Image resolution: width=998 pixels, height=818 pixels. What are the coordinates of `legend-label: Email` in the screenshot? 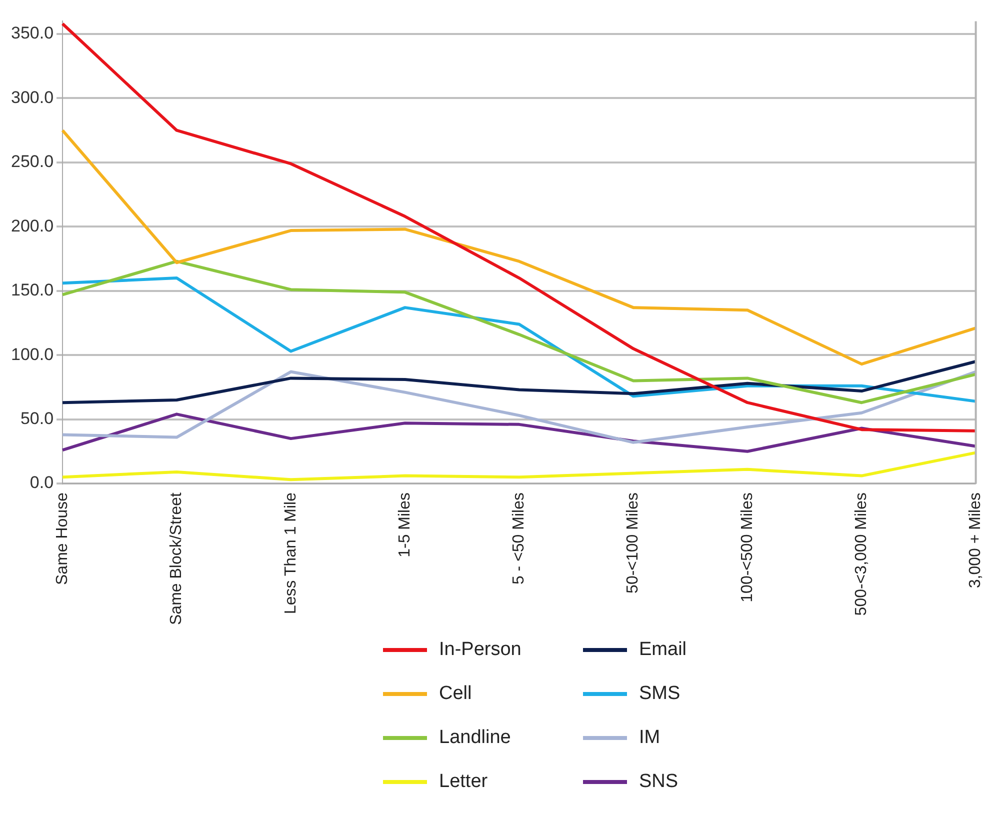 It's located at (663, 650).